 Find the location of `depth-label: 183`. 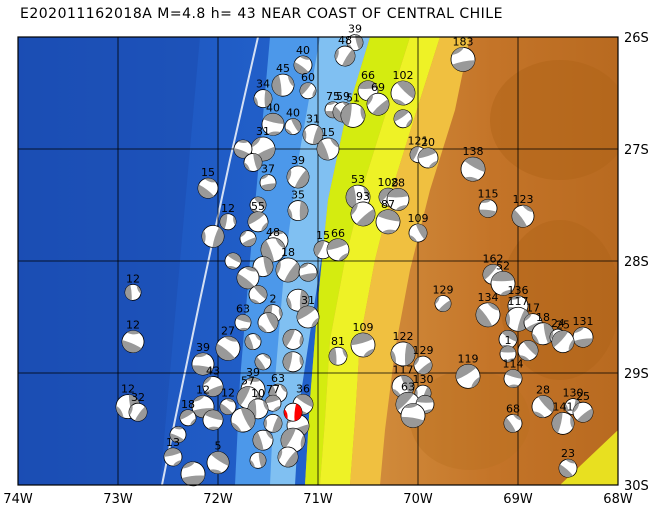

depth-label: 183 is located at coordinates (463, 41).